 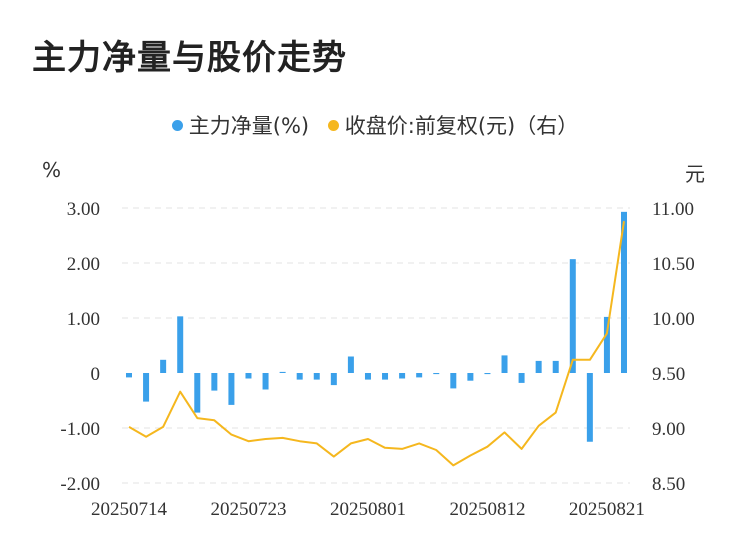 I want to click on right-tick-label: 9.50, so click(x=668, y=374).